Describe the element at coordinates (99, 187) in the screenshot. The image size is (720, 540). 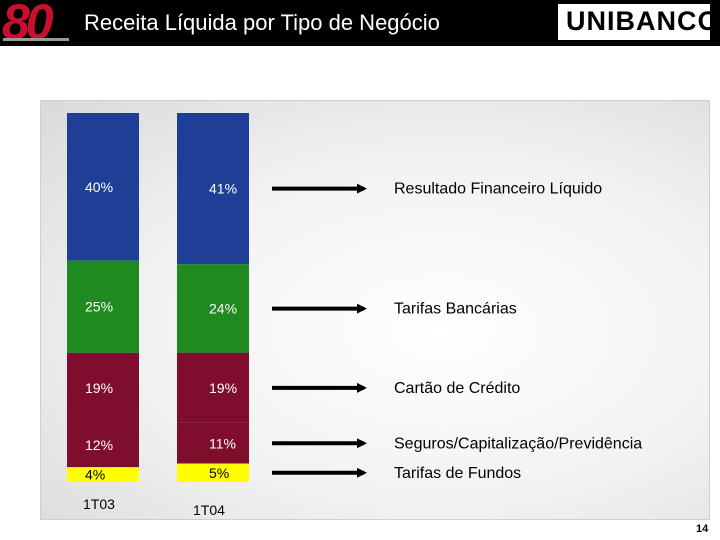
I see `data-label: 40%` at that location.